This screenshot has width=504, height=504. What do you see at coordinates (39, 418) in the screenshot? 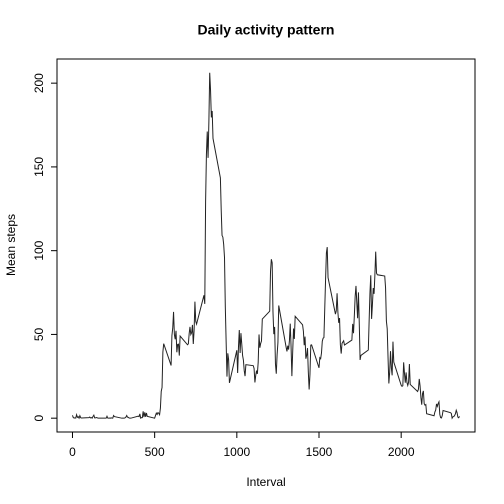
I see `y-tick-label: 0` at bounding box center [39, 418].